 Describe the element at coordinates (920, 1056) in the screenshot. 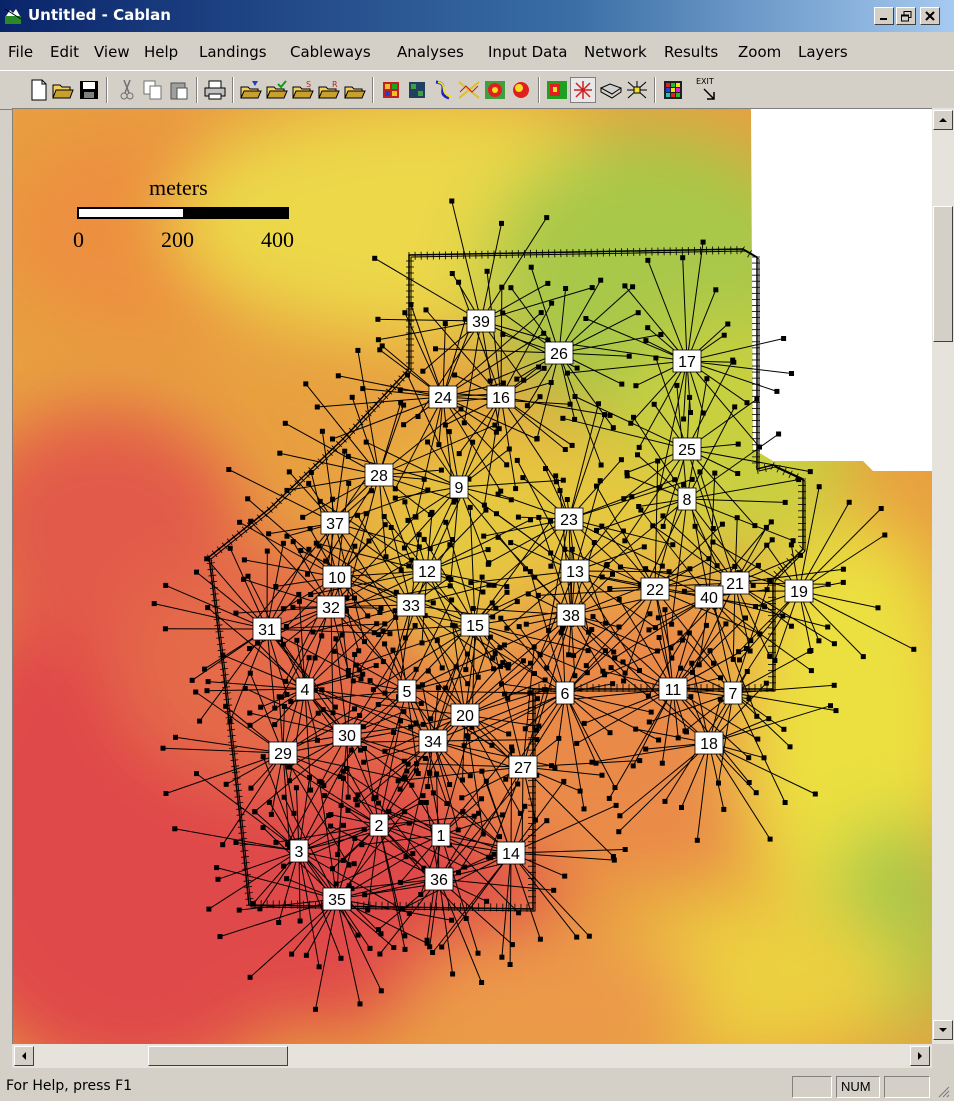

I see `scroll-right-button` at that location.